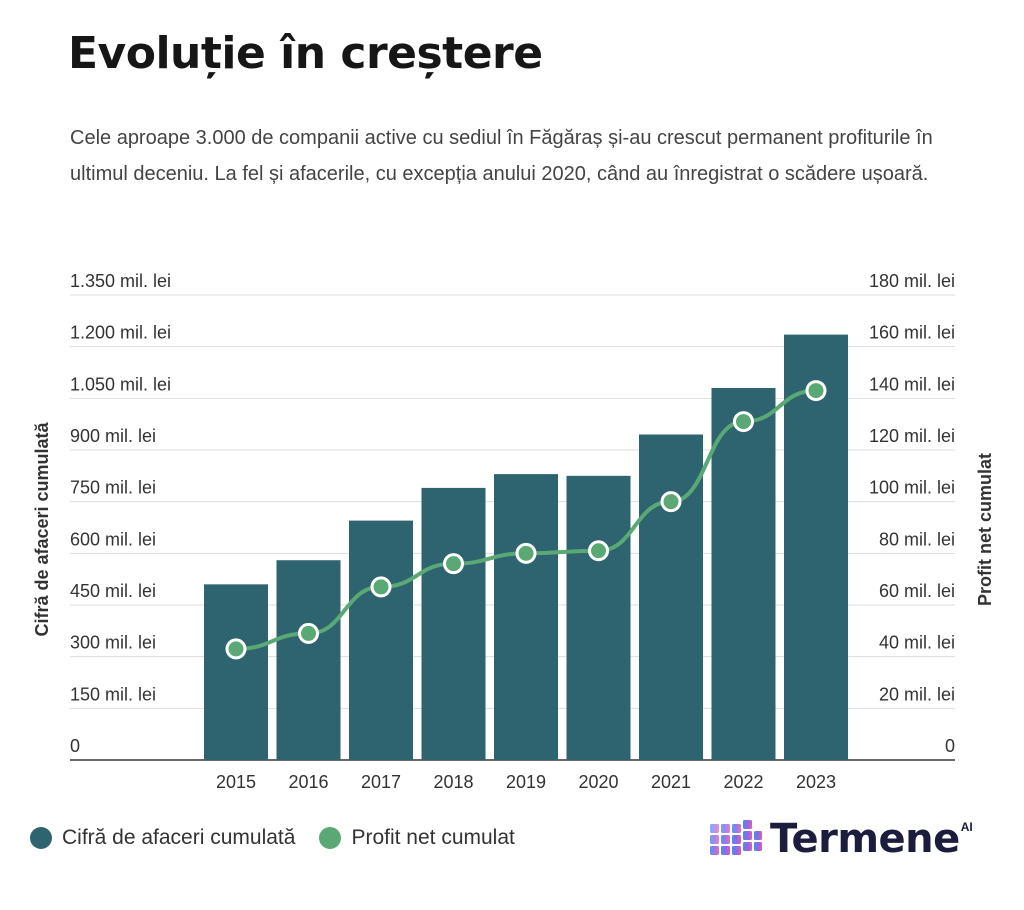 This screenshot has height=910, width=1024. I want to click on cube-grid-logo-icon, so click(736, 837).